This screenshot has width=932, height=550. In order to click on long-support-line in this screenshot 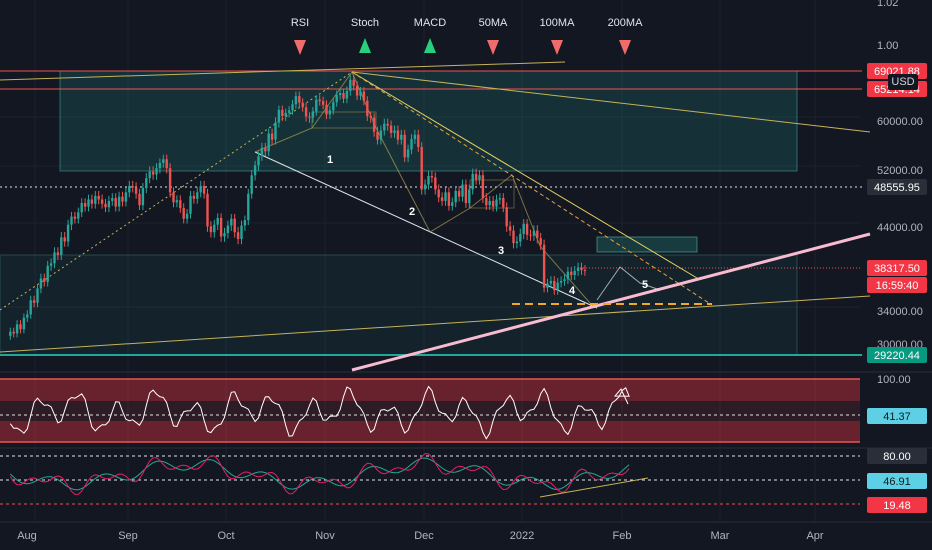, I will do `click(435, 324)`.